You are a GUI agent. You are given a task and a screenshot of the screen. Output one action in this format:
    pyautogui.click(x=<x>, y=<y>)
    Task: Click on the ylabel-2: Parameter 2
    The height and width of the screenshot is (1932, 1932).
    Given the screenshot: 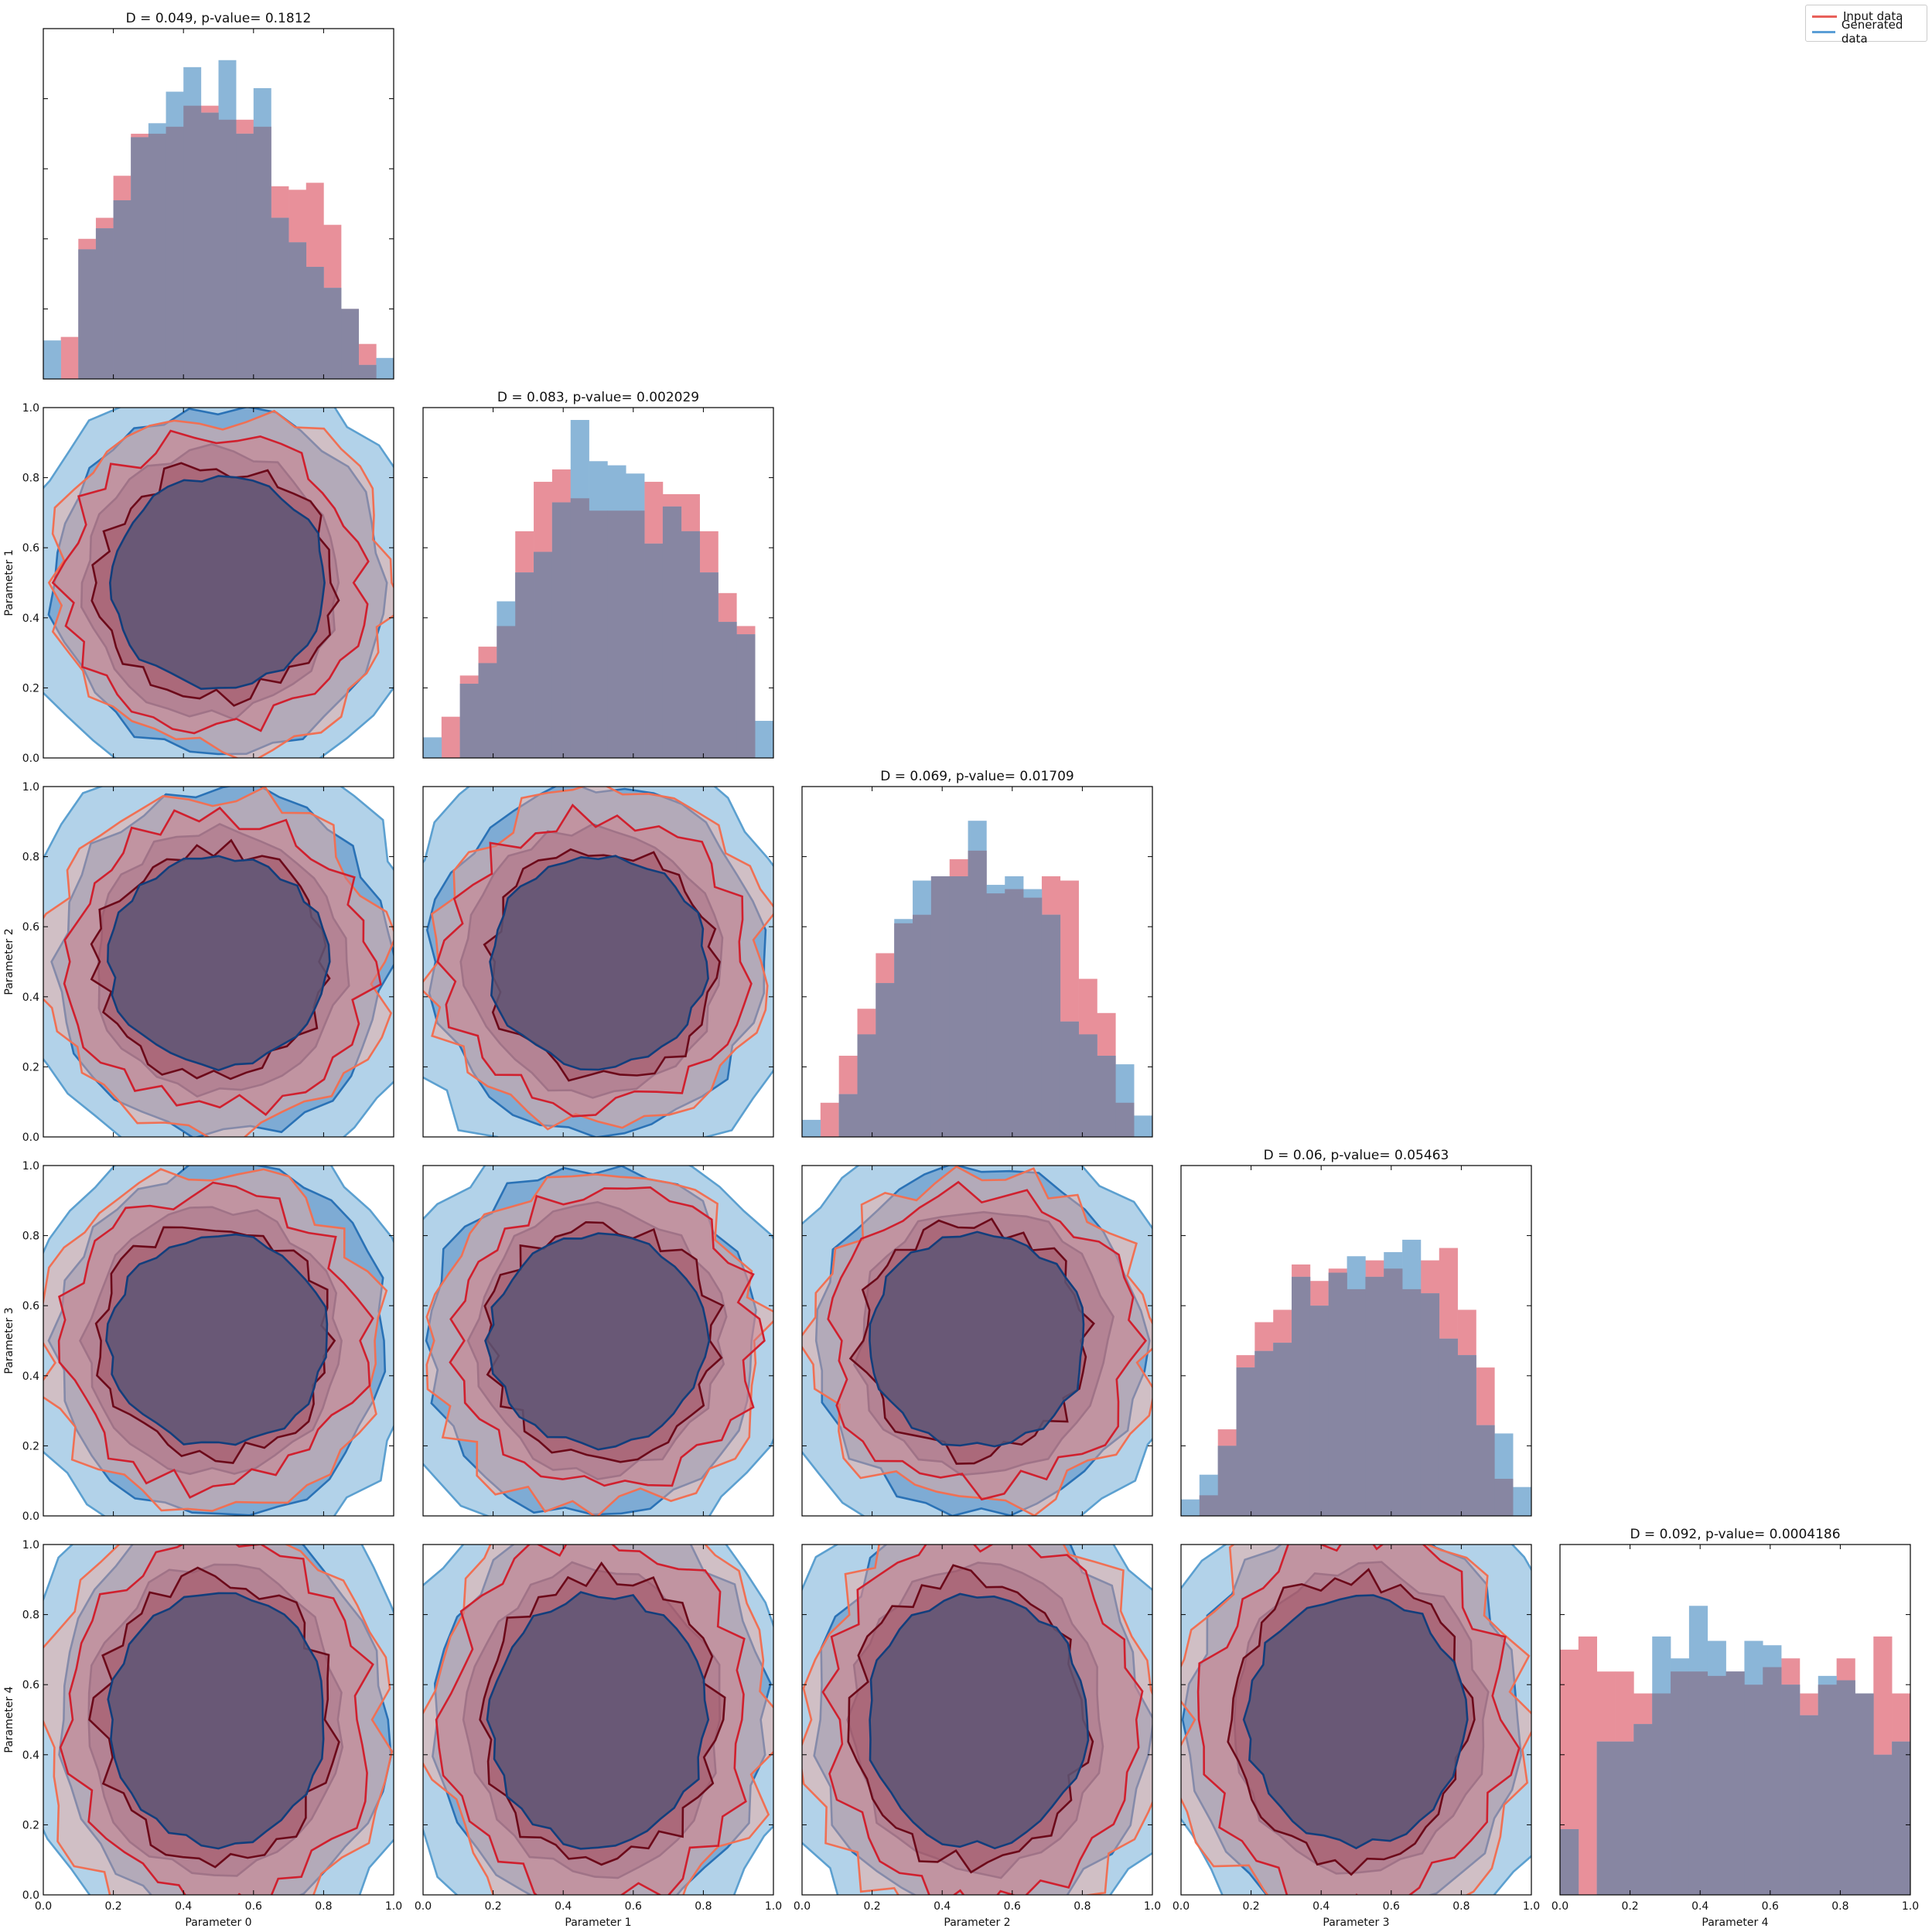 What is the action you would take?
    pyautogui.click(x=9, y=961)
    